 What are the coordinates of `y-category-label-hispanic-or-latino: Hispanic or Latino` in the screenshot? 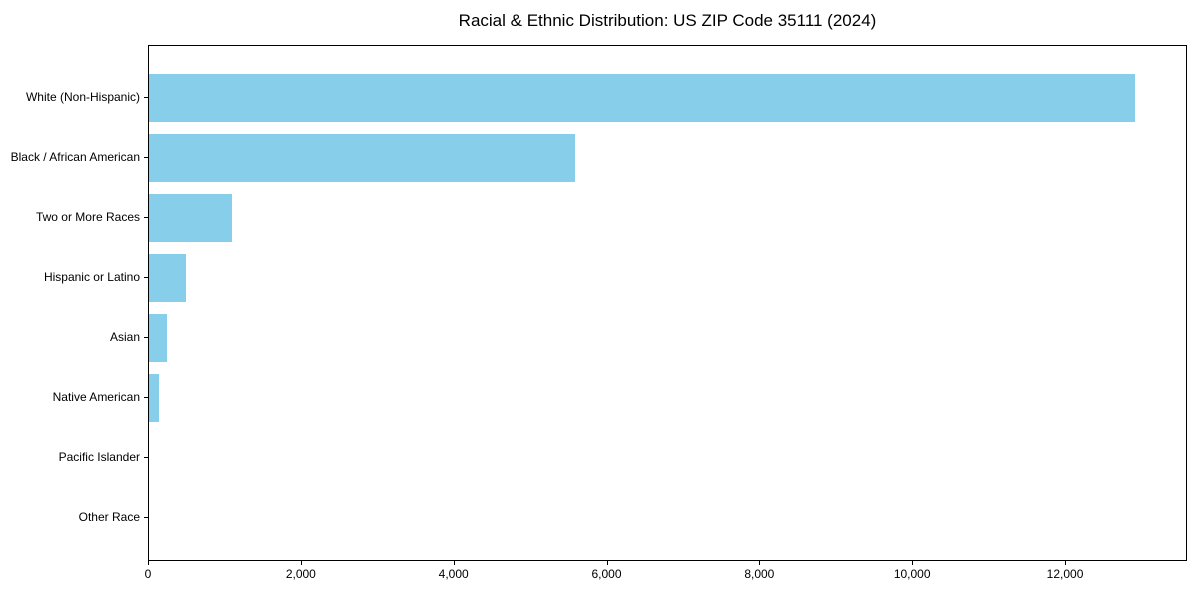 It's located at (91, 277).